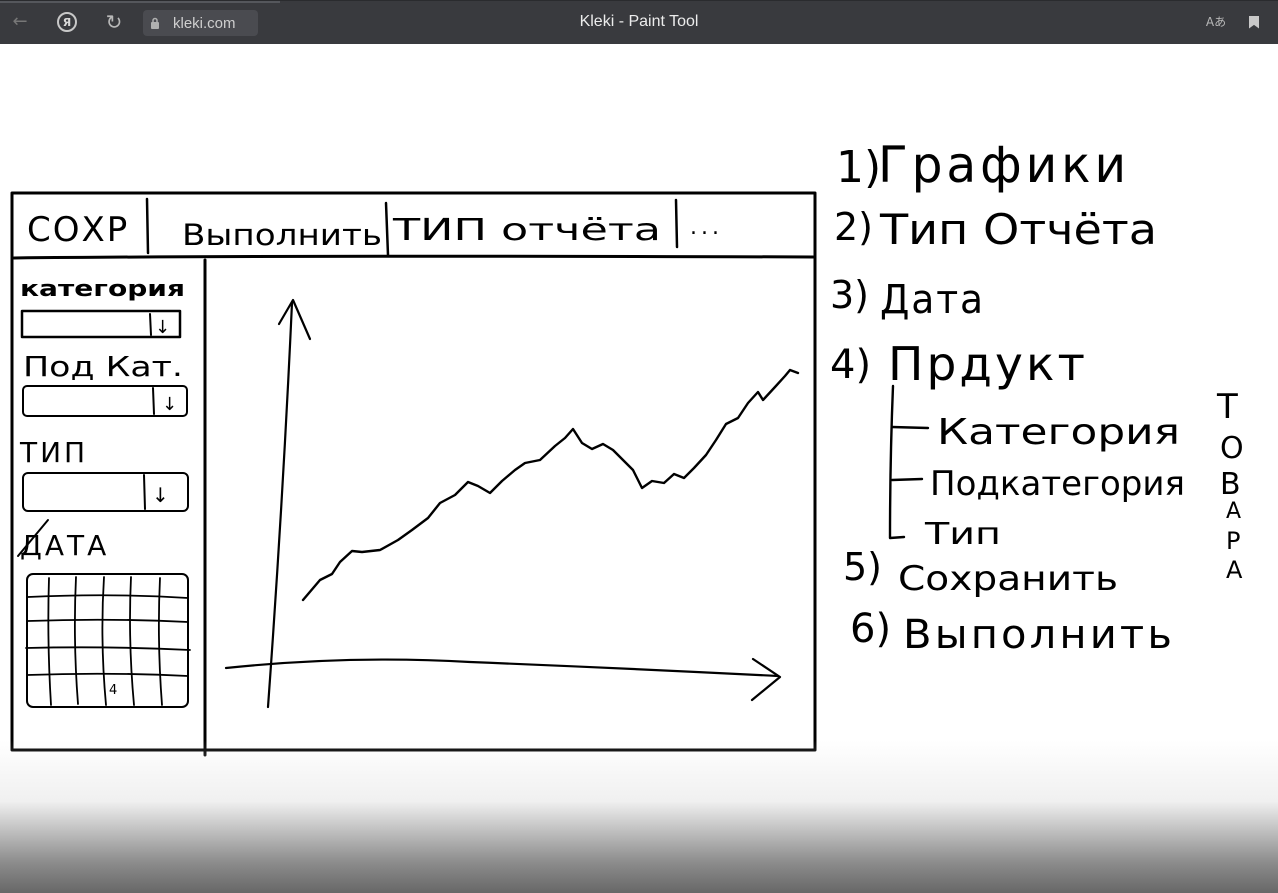 The height and width of the screenshot is (893, 1278). What do you see at coordinates (1227, 407) in the screenshot?
I see `side-word-letter: Т` at bounding box center [1227, 407].